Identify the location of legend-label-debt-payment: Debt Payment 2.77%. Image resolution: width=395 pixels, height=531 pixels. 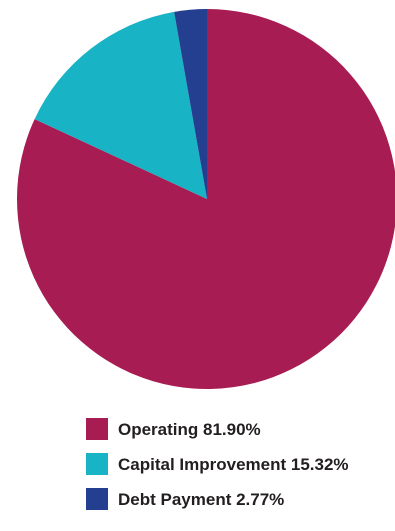
(201, 499).